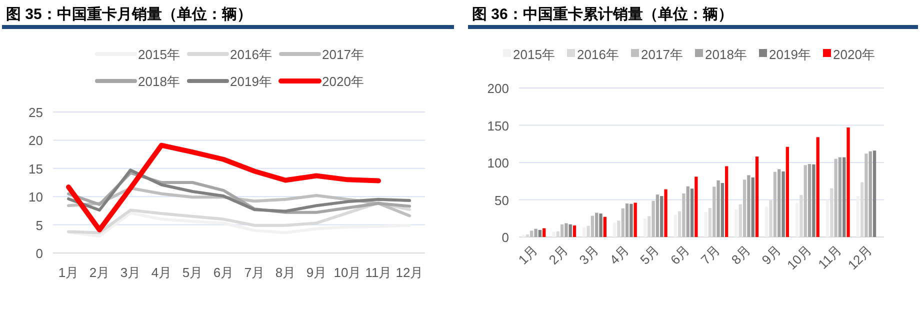 This screenshot has height=327, width=924. Describe the element at coordinates (35, 197) in the screenshot. I see `y-tick-label: 10` at that location.